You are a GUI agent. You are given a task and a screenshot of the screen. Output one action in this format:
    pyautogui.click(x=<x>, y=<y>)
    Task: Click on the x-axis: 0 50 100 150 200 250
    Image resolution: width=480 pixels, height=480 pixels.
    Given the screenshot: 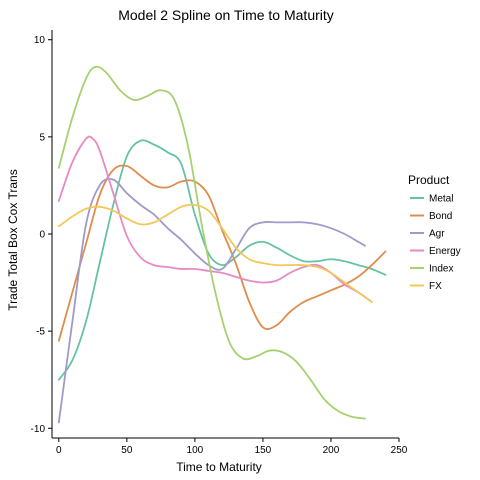 What is the action you would take?
    pyautogui.click(x=230, y=446)
    